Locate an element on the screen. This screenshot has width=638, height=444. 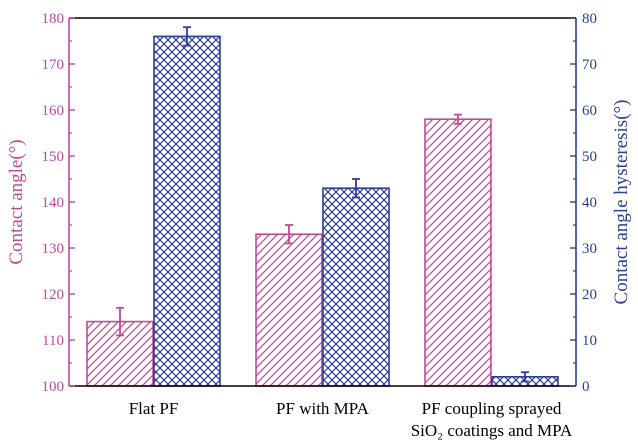
right-tick-label: 50 is located at coordinates (589, 157).